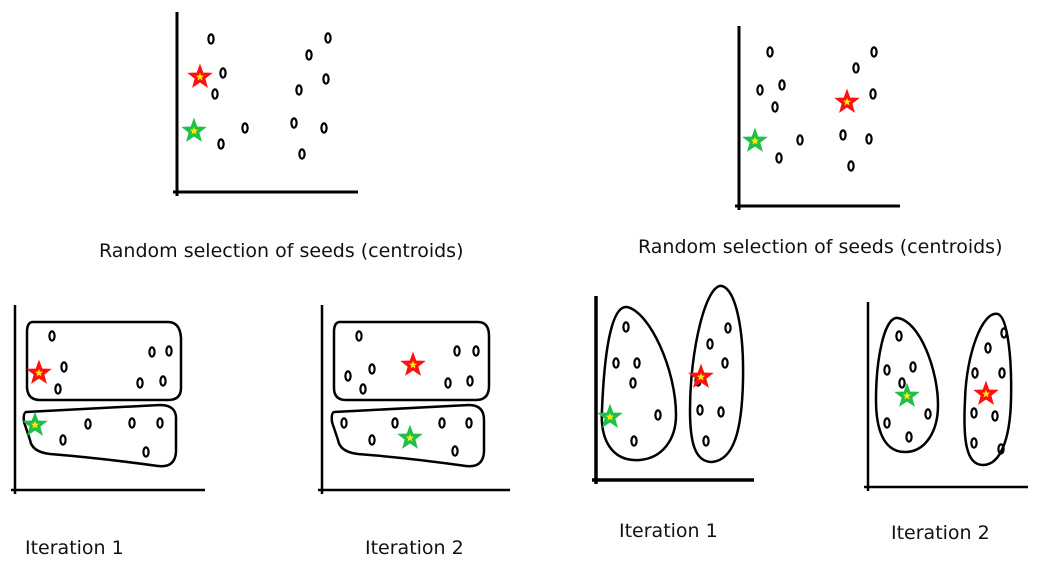 The height and width of the screenshot is (569, 1038). I want to click on caption-seed-selection-right: Random selection of seeds (centroids), so click(820, 247).